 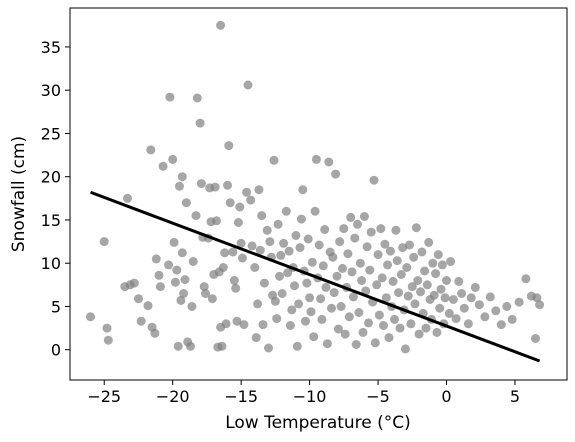 I want to click on y-tick-label: 15, so click(x=51, y=220).